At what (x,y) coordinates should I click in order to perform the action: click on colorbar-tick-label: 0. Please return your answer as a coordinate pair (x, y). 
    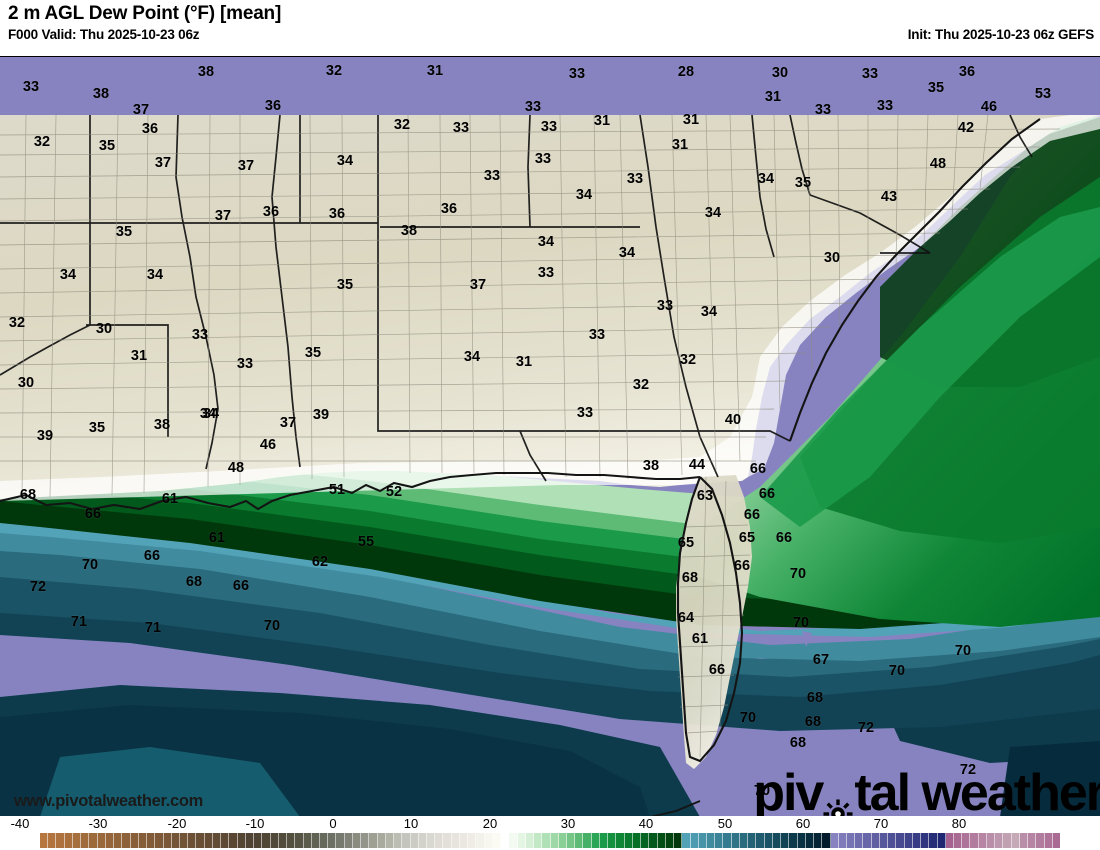
    Looking at the image, I should click on (333, 823).